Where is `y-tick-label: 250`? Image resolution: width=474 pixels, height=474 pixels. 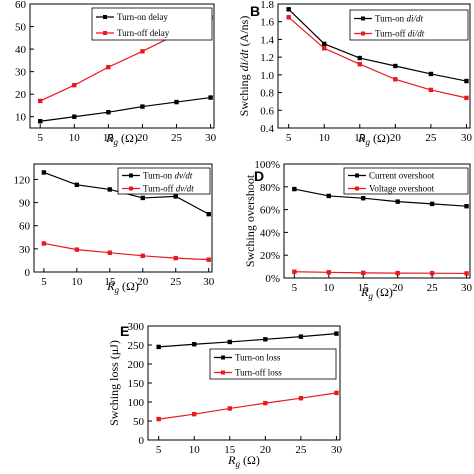
y-tick-label: 250 is located at coordinates (136, 346).